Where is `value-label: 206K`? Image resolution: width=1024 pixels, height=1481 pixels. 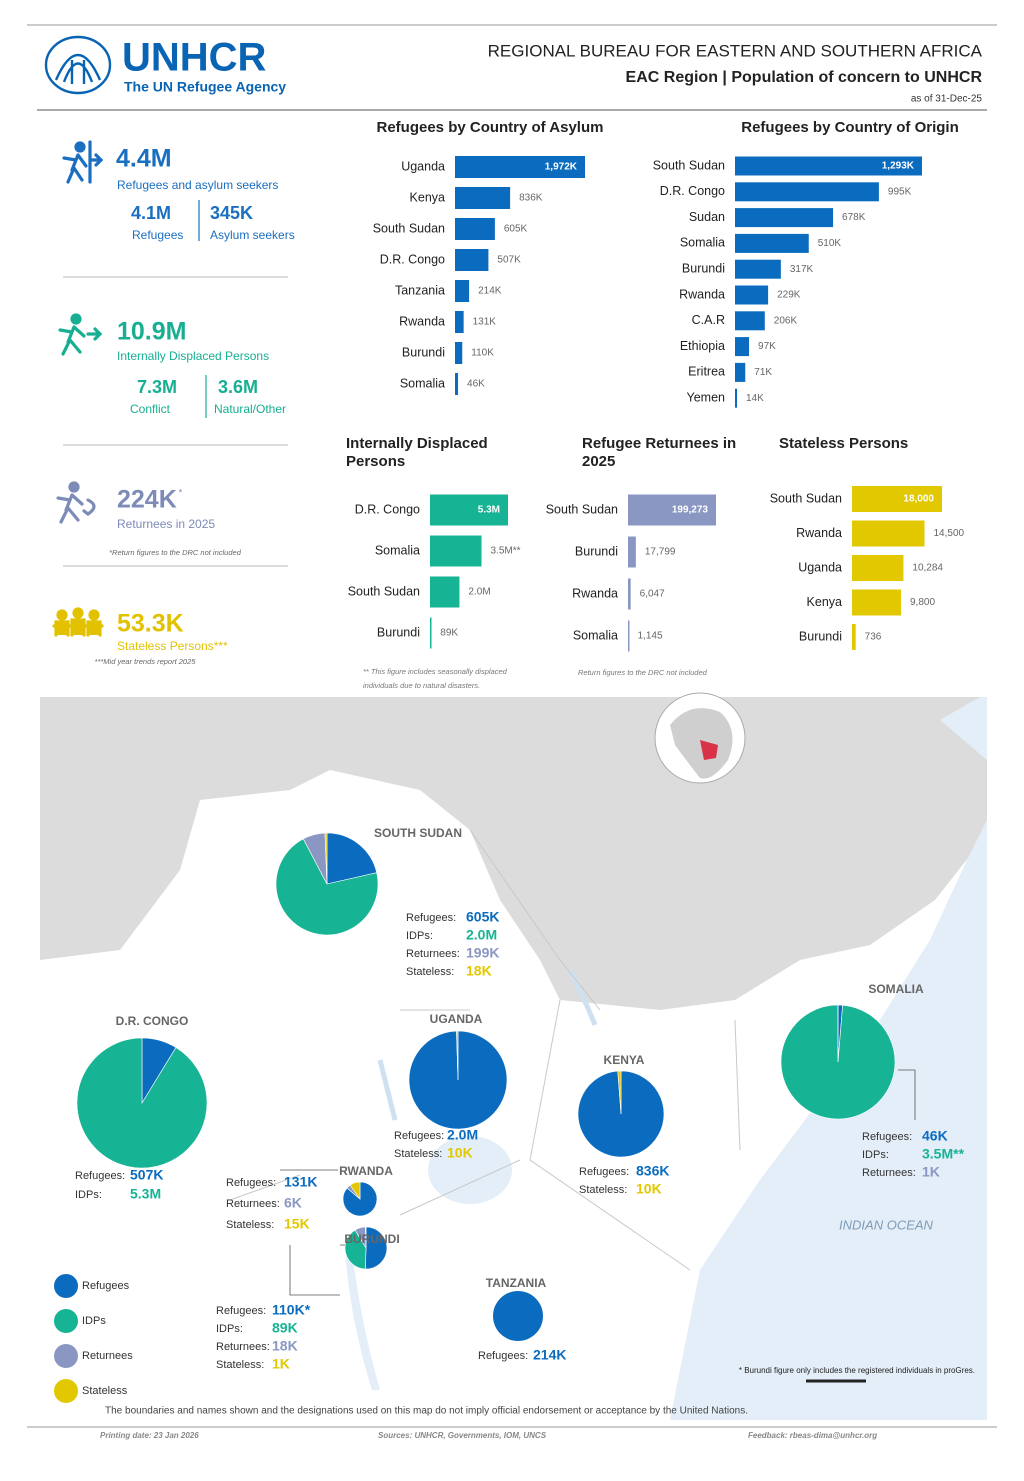
value-label: 206K is located at coordinates (786, 320).